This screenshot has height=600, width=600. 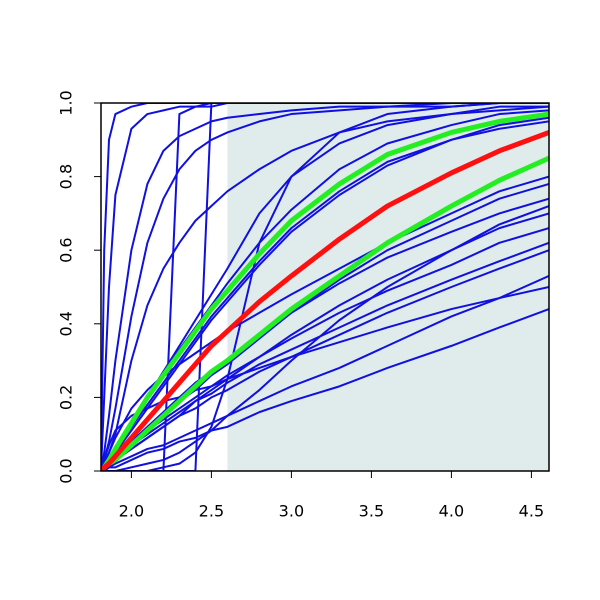 What do you see at coordinates (131, 511) in the screenshot?
I see `x-tick-label: 2.0` at bounding box center [131, 511].